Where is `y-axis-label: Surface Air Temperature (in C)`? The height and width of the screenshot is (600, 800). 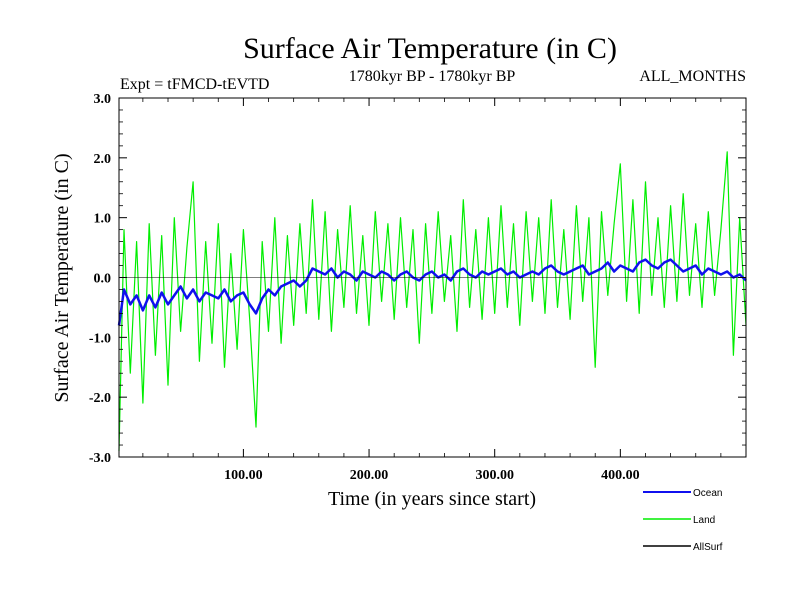
y-axis-label: Surface Air Temperature (in C) is located at coordinates (62, 277).